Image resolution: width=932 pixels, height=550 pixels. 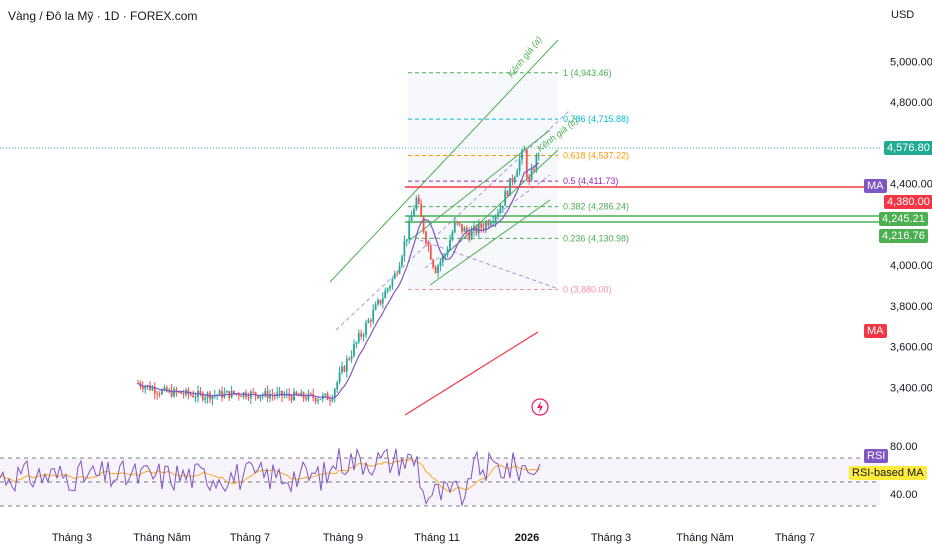 What do you see at coordinates (642, 204) in the screenshot?
I see `horizontal-levels` at bounding box center [642, 204].